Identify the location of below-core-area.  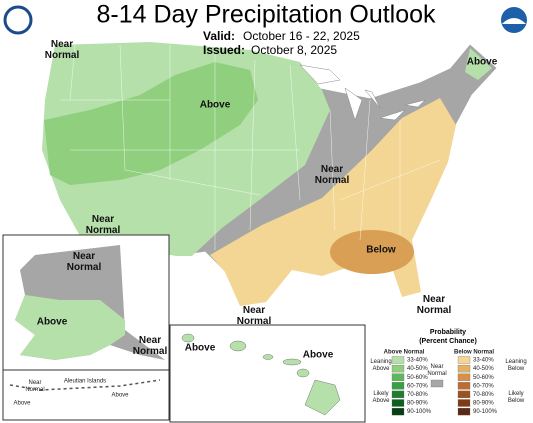
(372, 252).